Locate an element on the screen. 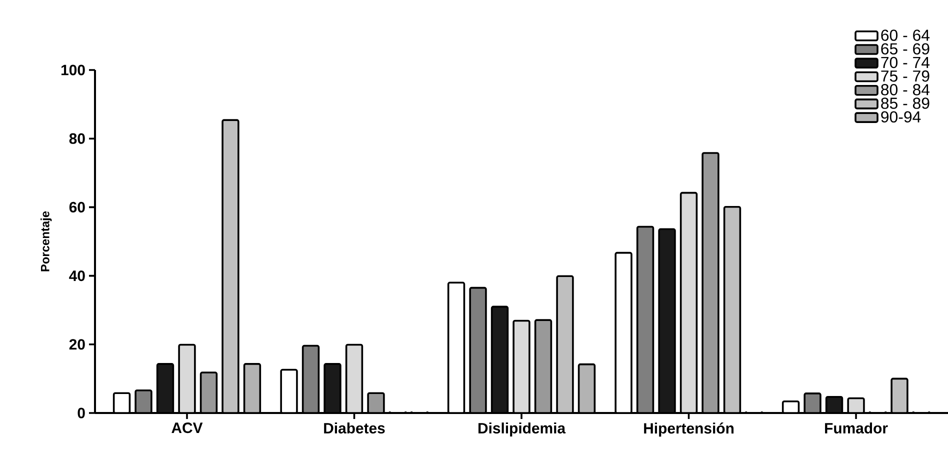 The width and height of the screenshot is (948, 452). y-tick-label: 0 is located at coordinates (81, 413).